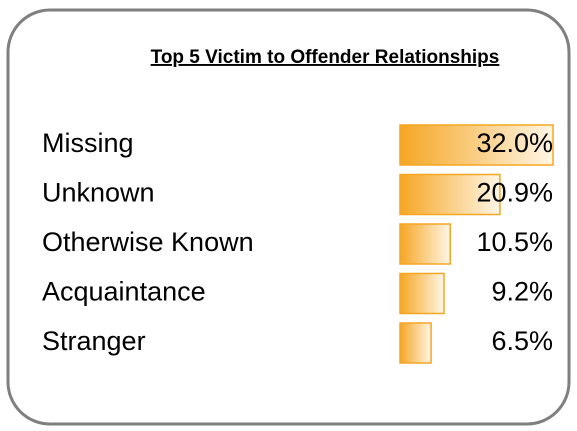 The height and width of the screenshot is (431, 577). Describe the element at coordinates (514, 242) in the screenshot. I see `value-label: 10.5%` at that location.